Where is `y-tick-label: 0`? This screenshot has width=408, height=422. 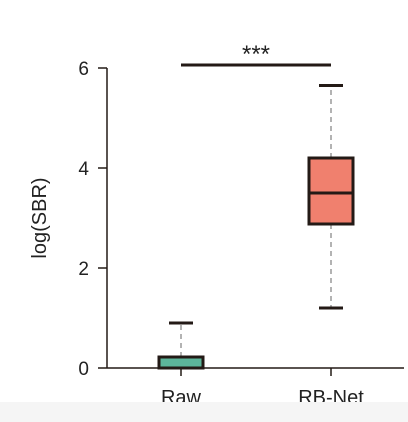 y-tick-label: 0 is located at coordinates (83, 369).